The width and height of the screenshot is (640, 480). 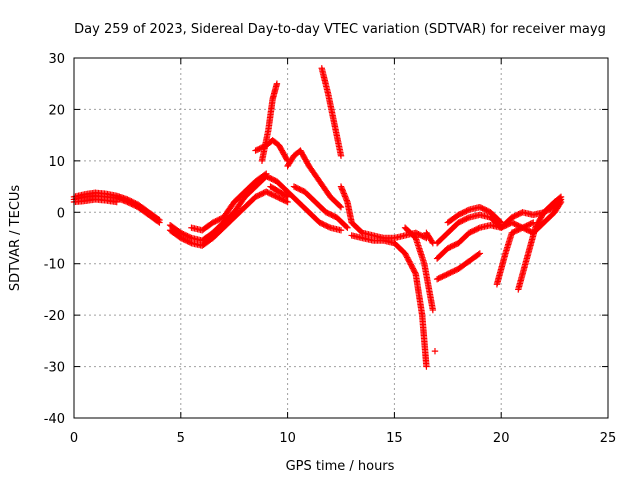 I want to click on y-tick-label: 10, so click(x=56, y=162).